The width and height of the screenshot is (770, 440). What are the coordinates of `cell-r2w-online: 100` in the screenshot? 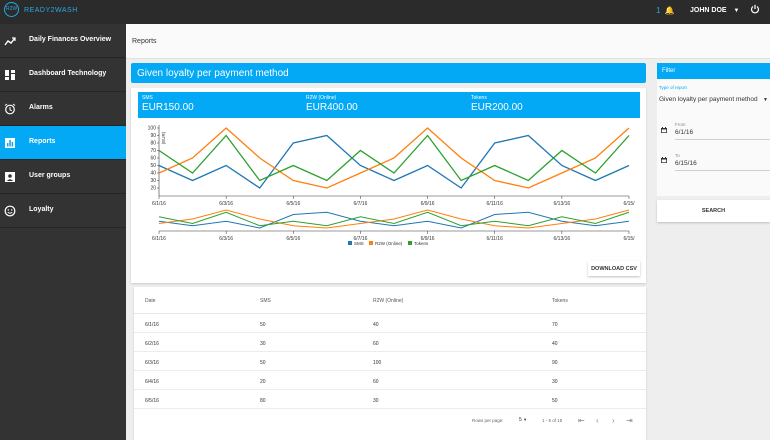 It's located at (377, 363).